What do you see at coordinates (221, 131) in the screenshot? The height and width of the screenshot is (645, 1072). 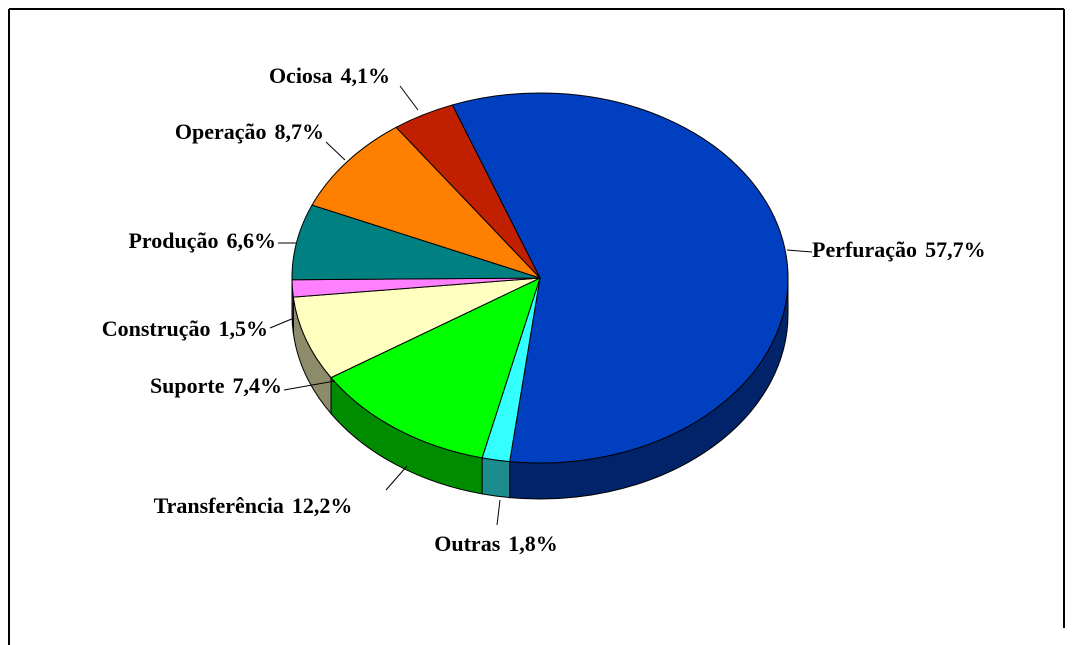 I see `label-category: Operação` at bounding box center [221, 131].